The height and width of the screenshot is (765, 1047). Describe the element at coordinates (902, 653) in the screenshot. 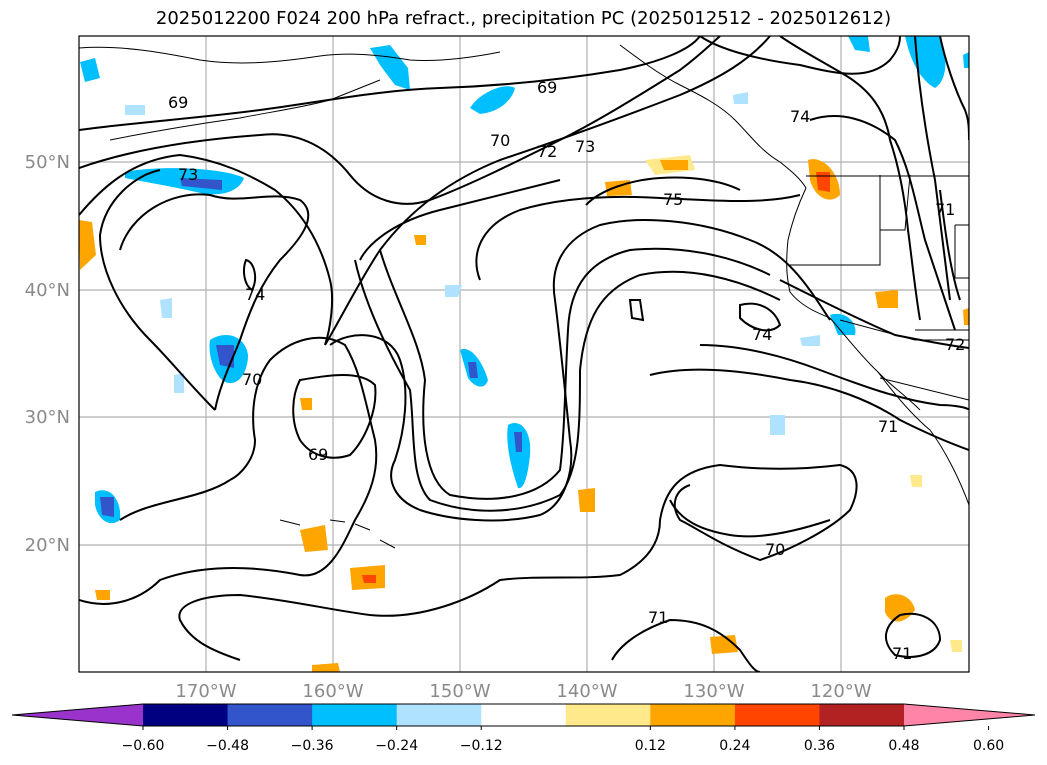

I see `contour-label-71-b: 71` at that location.